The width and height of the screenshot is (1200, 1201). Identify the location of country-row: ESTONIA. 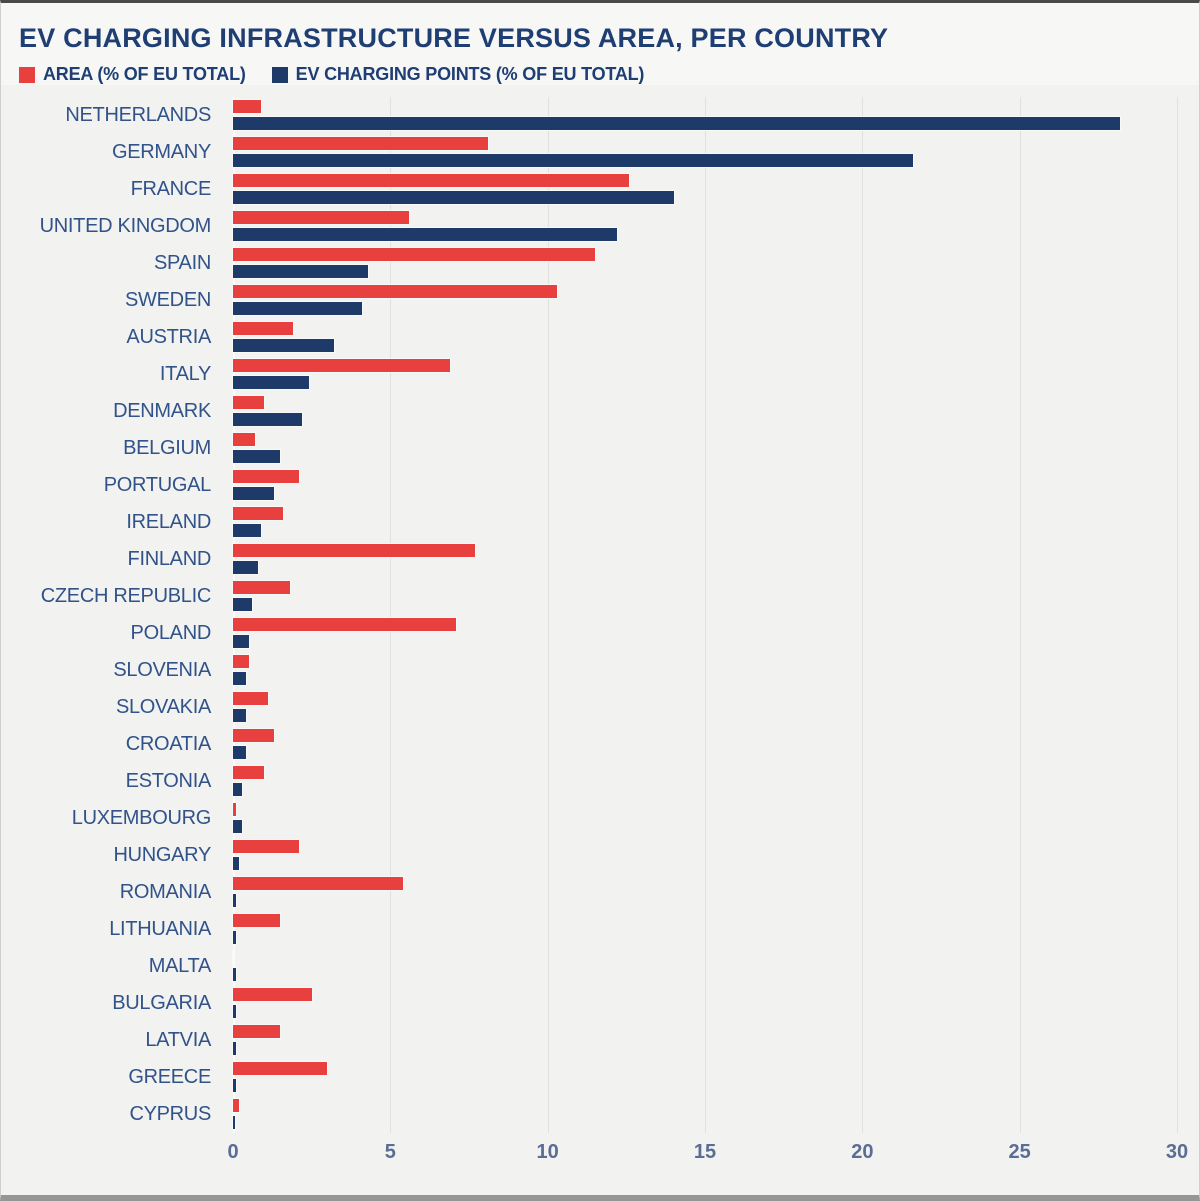
(589, 781).